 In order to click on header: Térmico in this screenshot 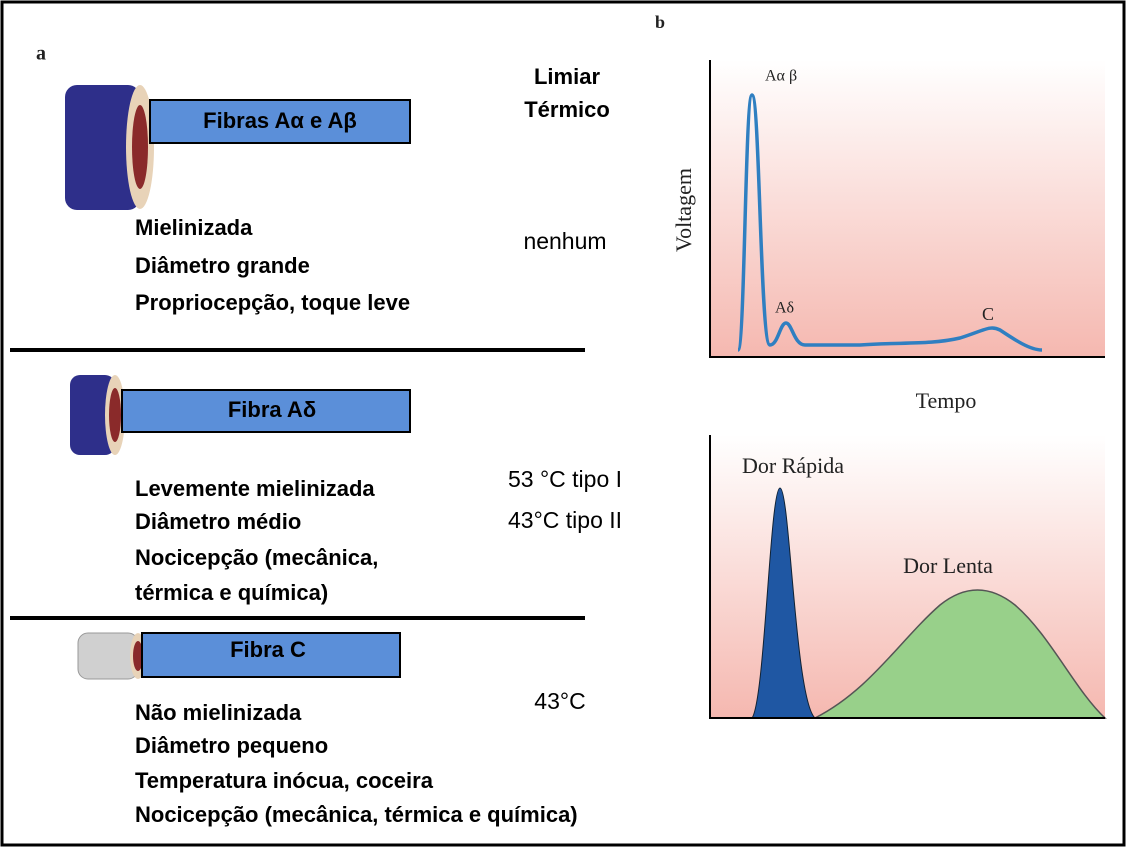, I will do `click(567, 109)`.